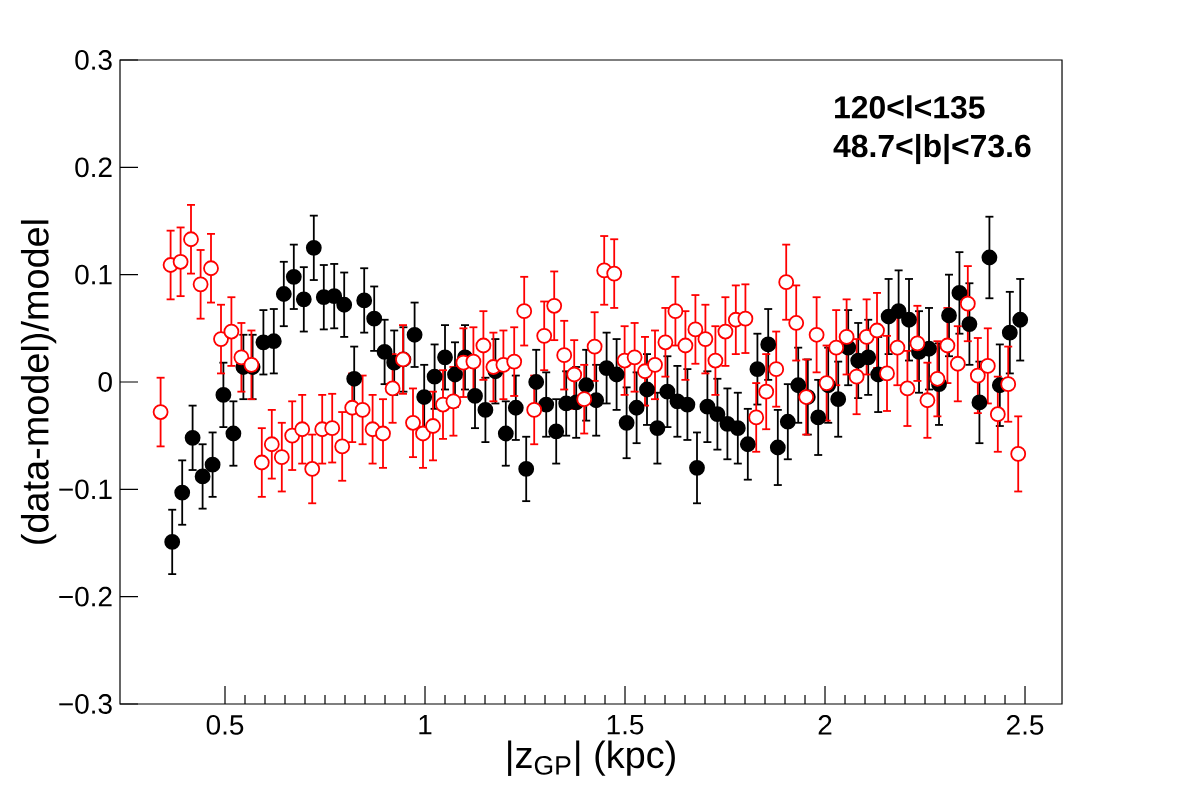 This screenshot has height=805, width=1182. What do you see at coordinates (1025, 725) in the screenshot?
I see `x-tick-label: 2.5` at bounding box center [1025, 725].